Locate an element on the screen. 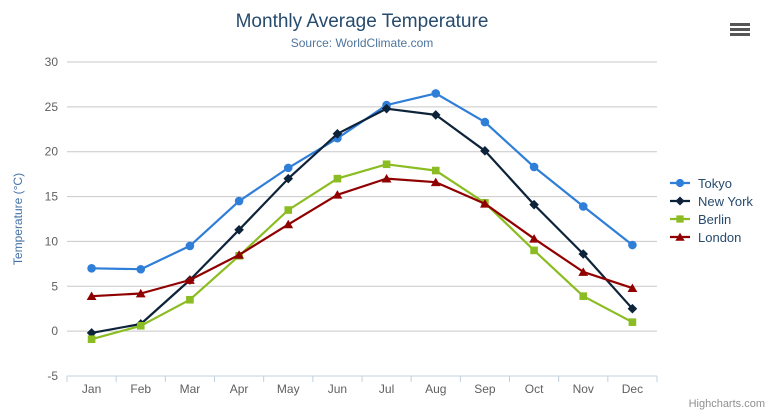  triangle-marker-icon is located at coordinates (680, 236).